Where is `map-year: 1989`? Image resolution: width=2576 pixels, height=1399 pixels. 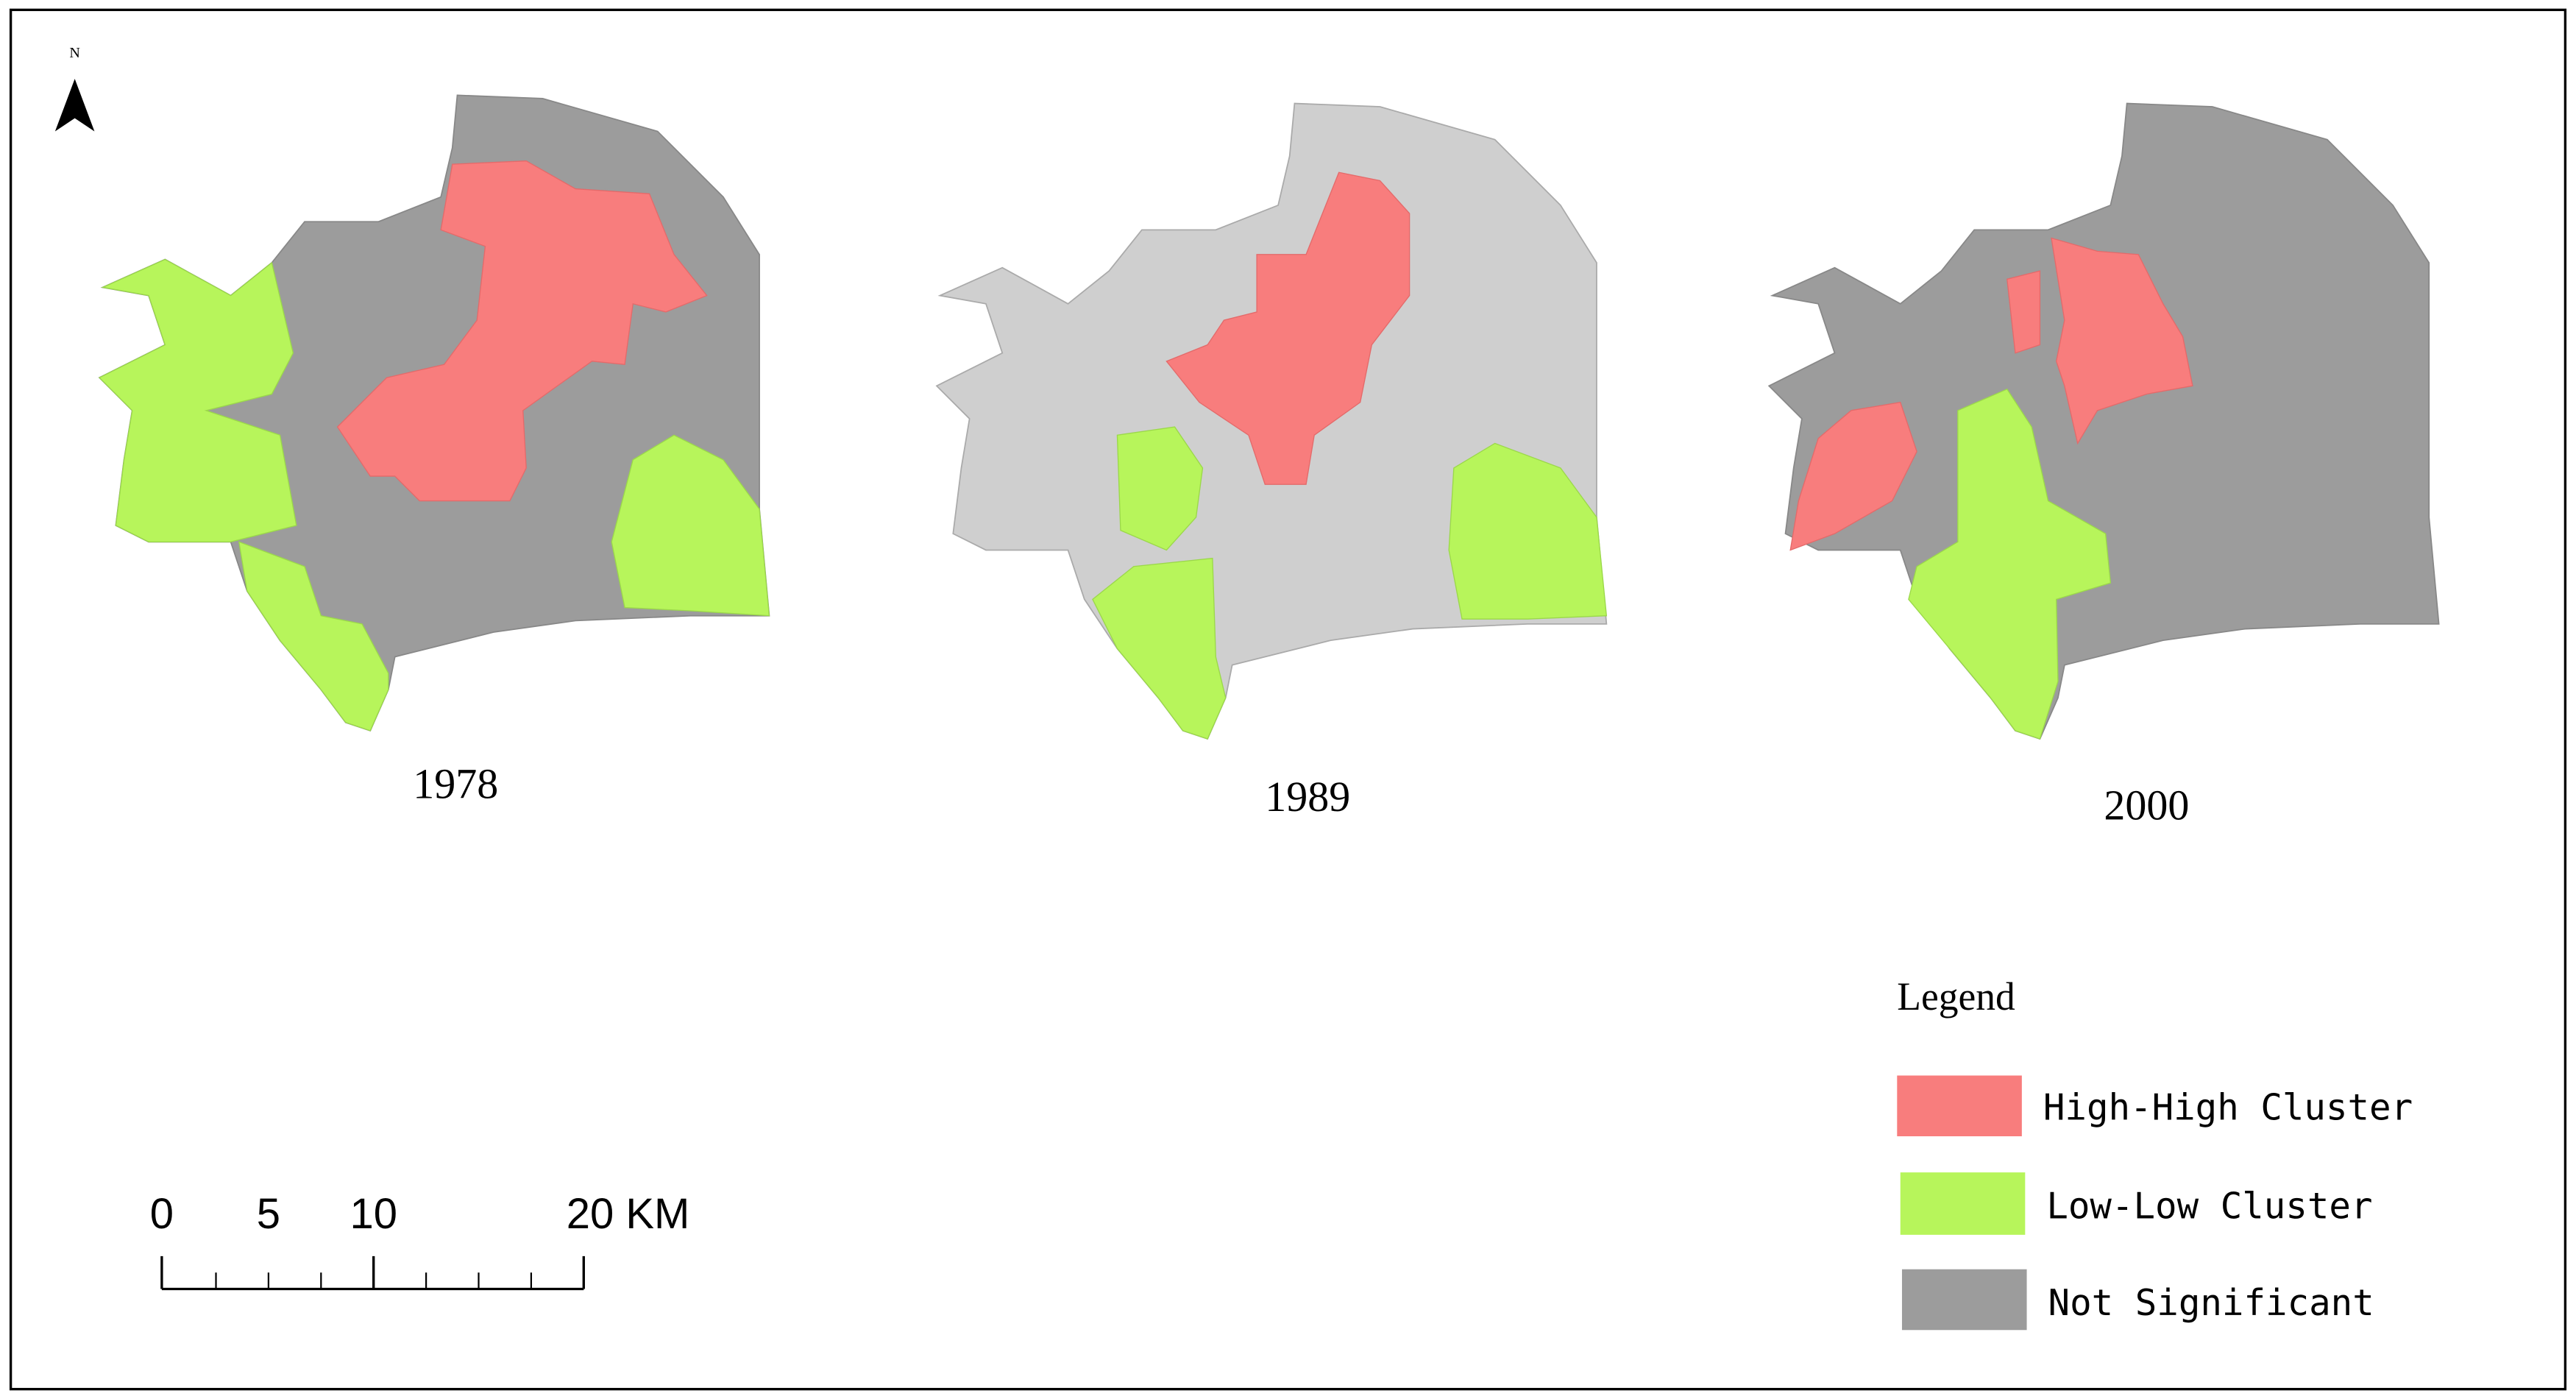 map-year: 1989 is located at coordinates (1307, 797).